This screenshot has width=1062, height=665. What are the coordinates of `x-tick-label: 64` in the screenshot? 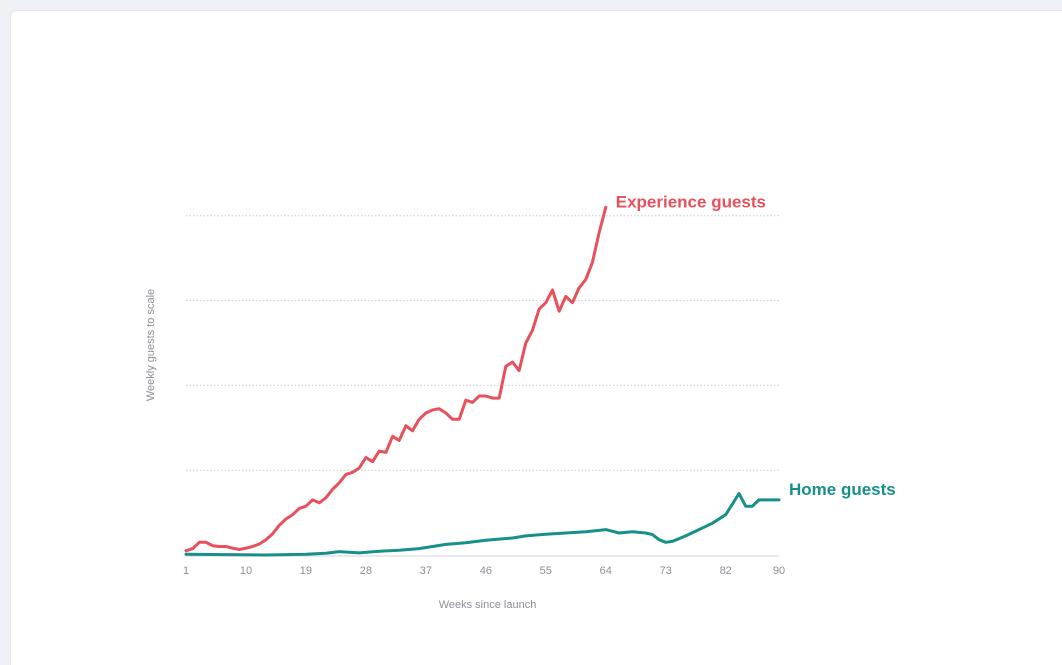 It's located at (606, 571).